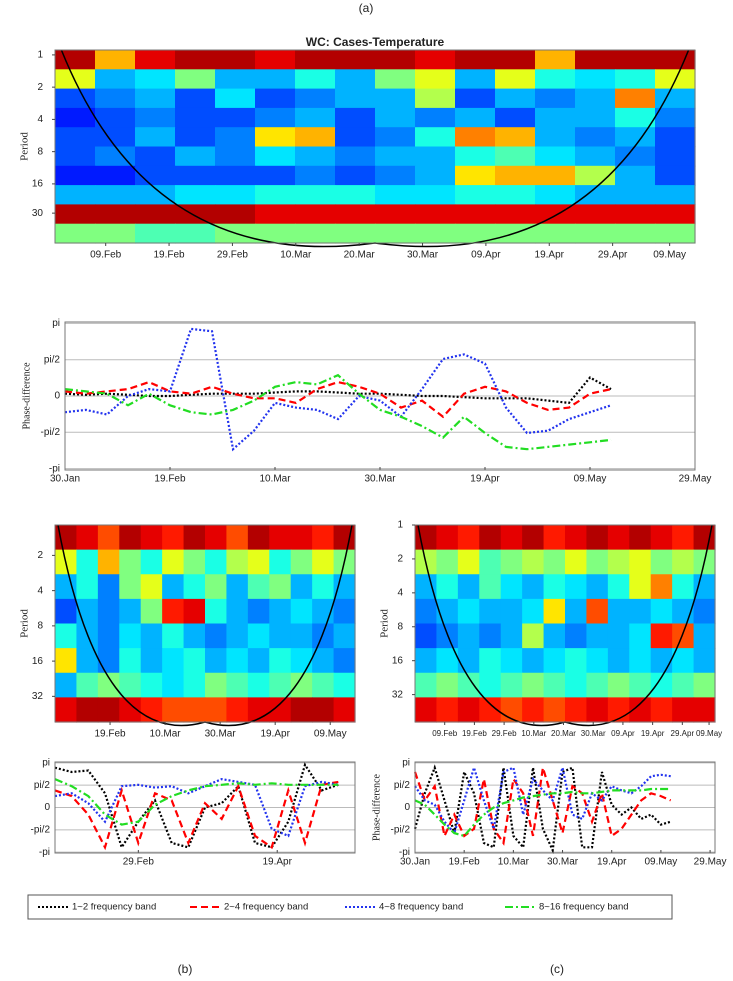 This screenshot has width=733, height=981. What do you see at coordinates (38, 213) in the screenshot?
I see `y-tick-label: 30` at bounding box center [38, 213].